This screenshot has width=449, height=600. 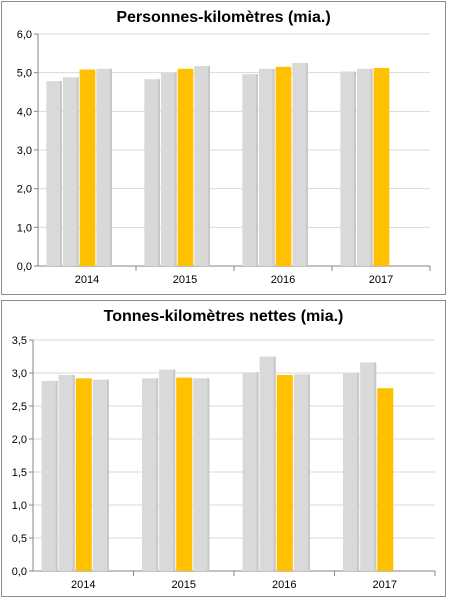 I want to click on y-tick-label: 2,5, so click(x=19, y=407).